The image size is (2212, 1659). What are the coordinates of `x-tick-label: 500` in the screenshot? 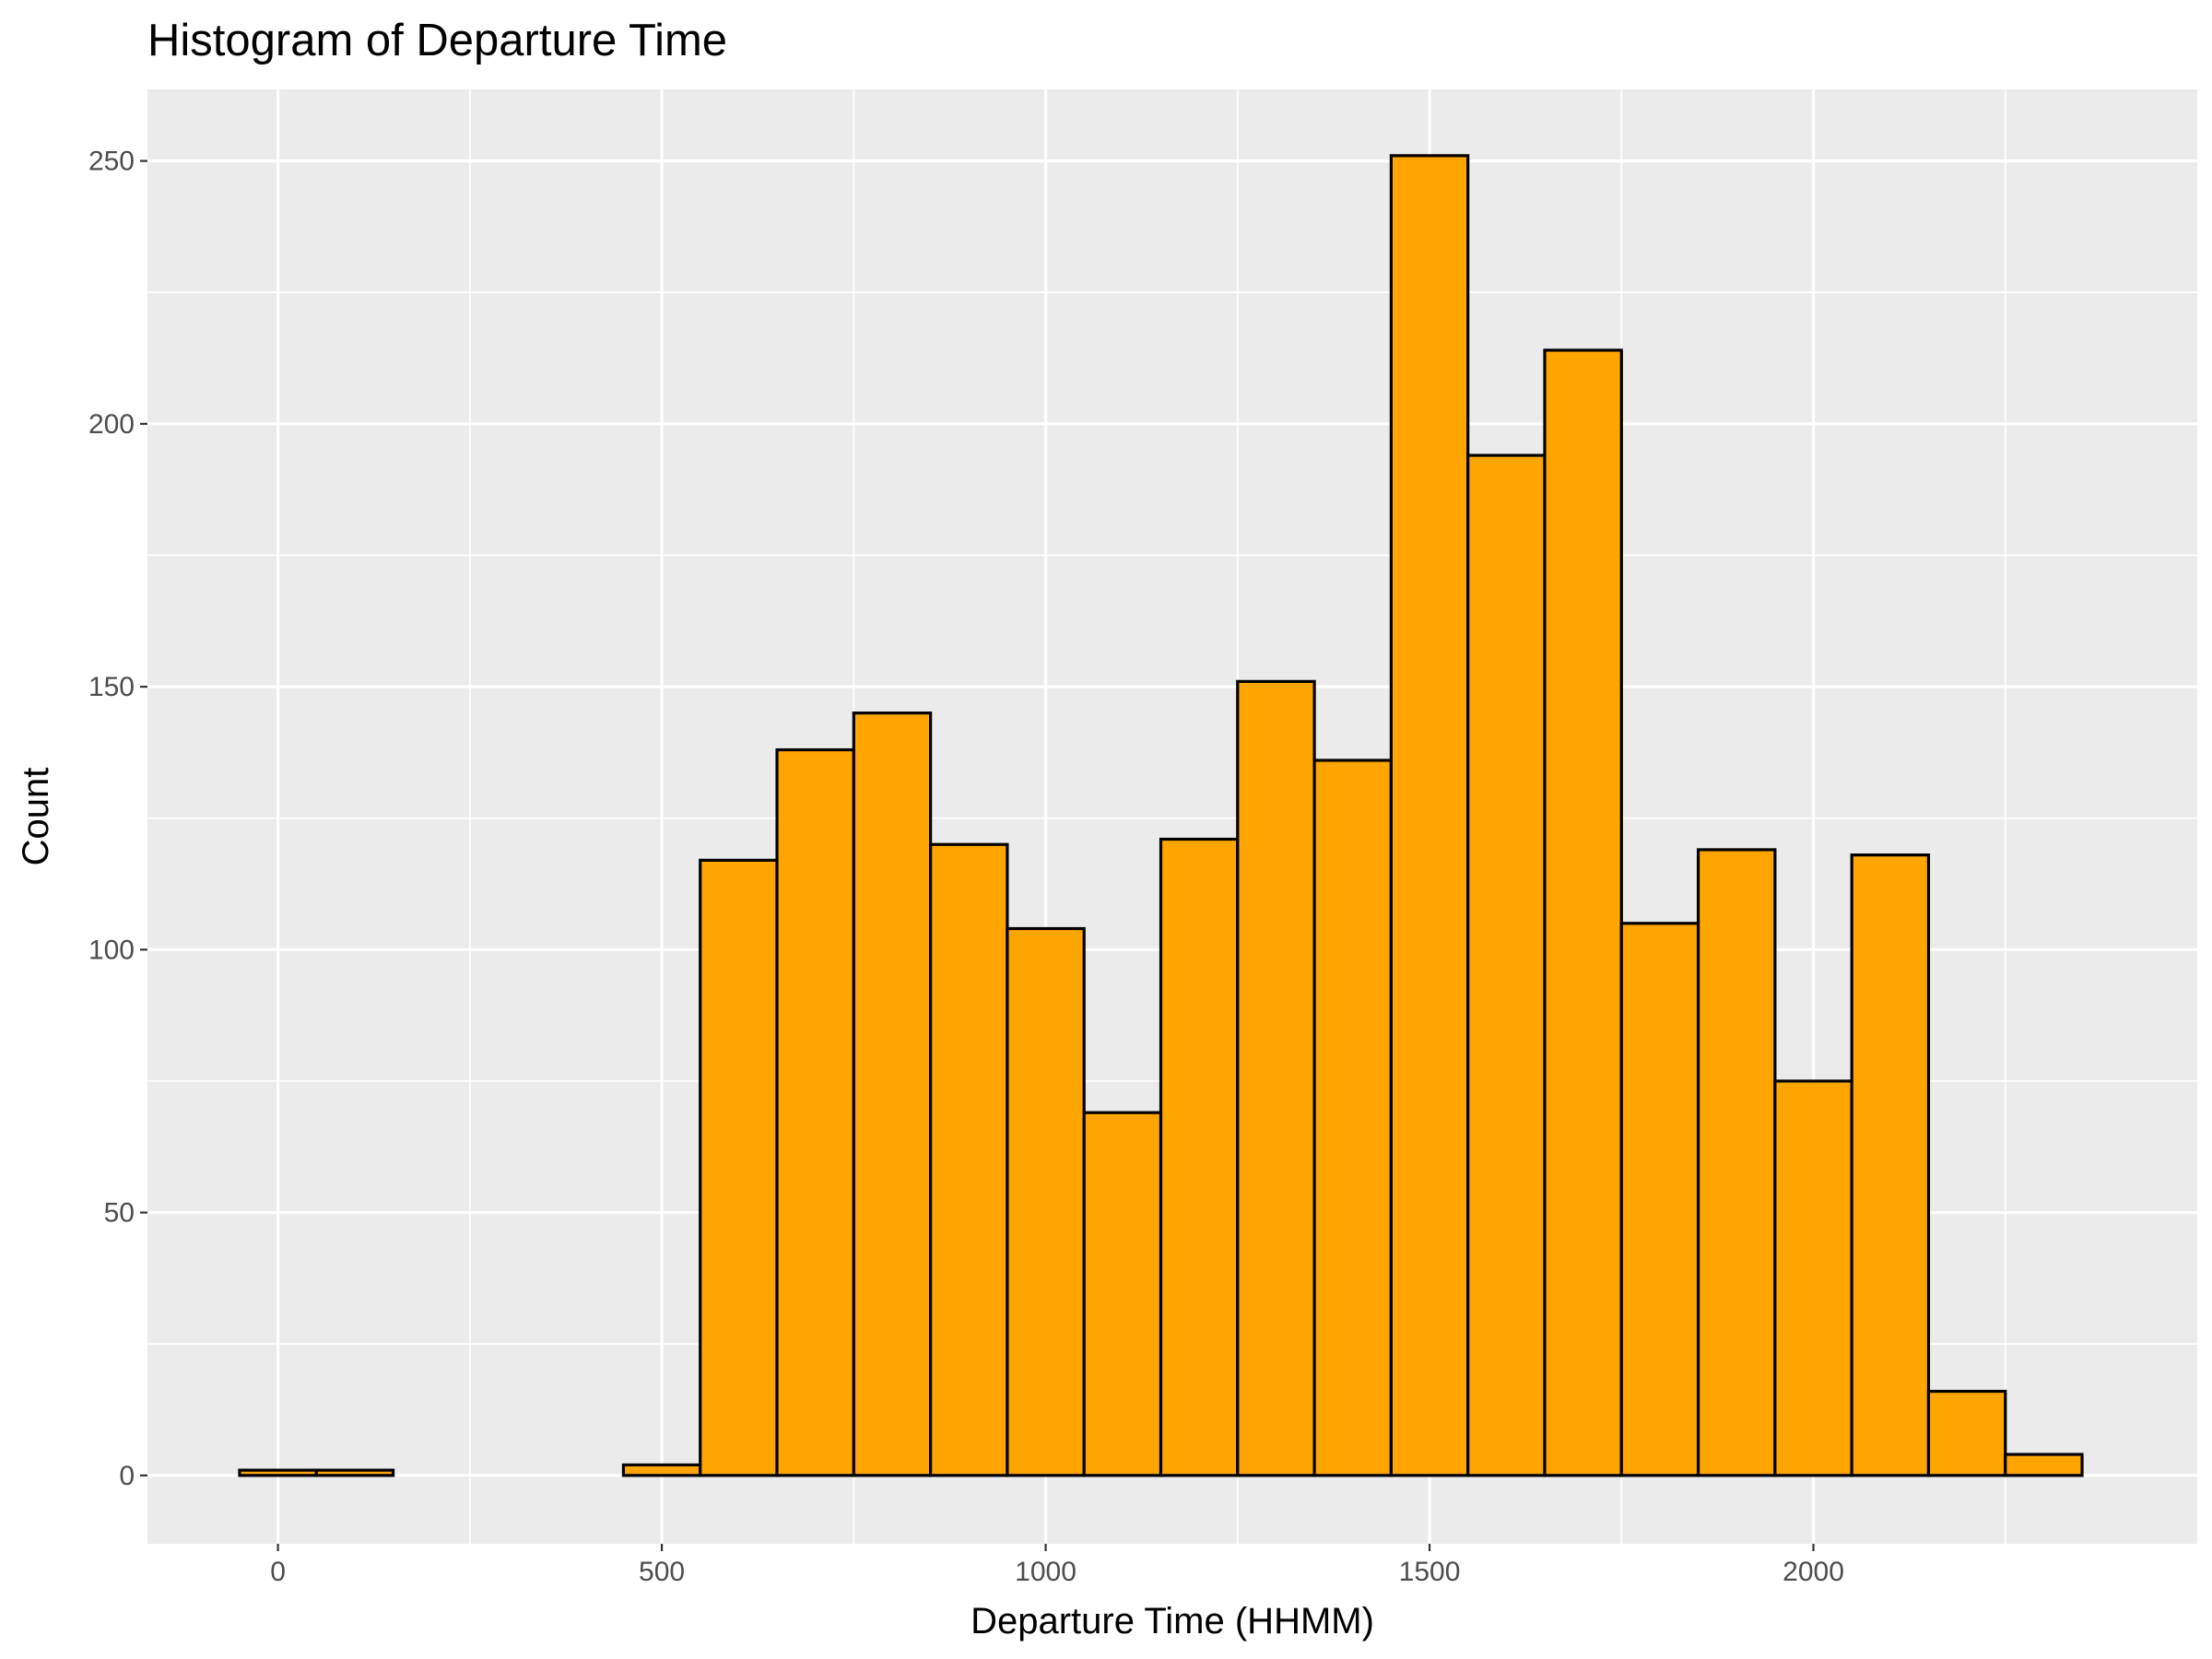 It's located at (662, 1572).